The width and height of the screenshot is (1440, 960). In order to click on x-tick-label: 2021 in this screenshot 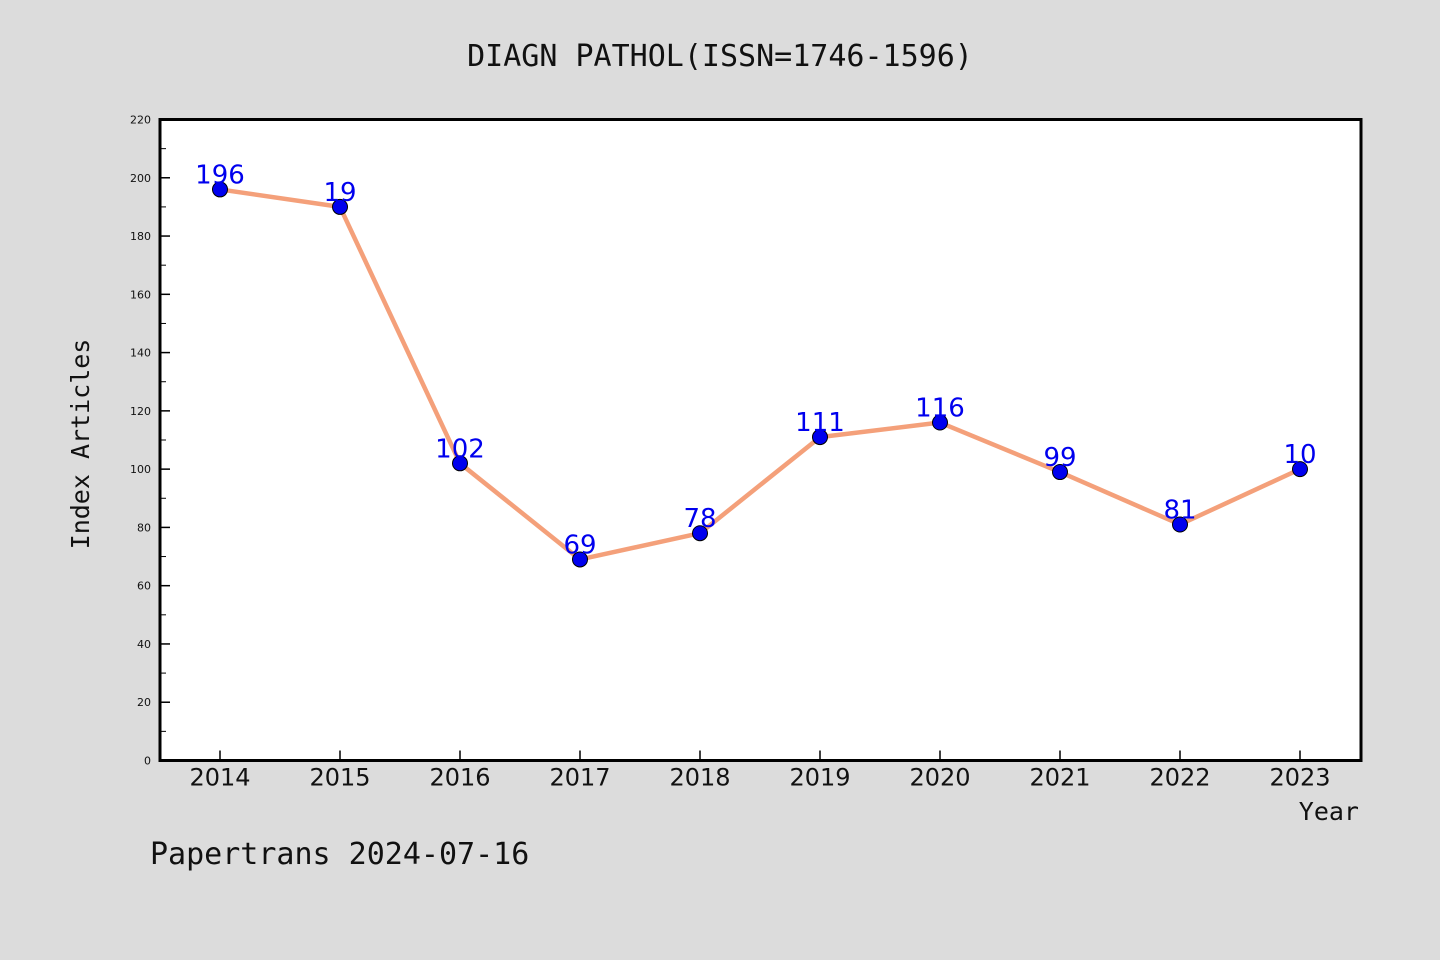, I will do `click(1059, 778)`.